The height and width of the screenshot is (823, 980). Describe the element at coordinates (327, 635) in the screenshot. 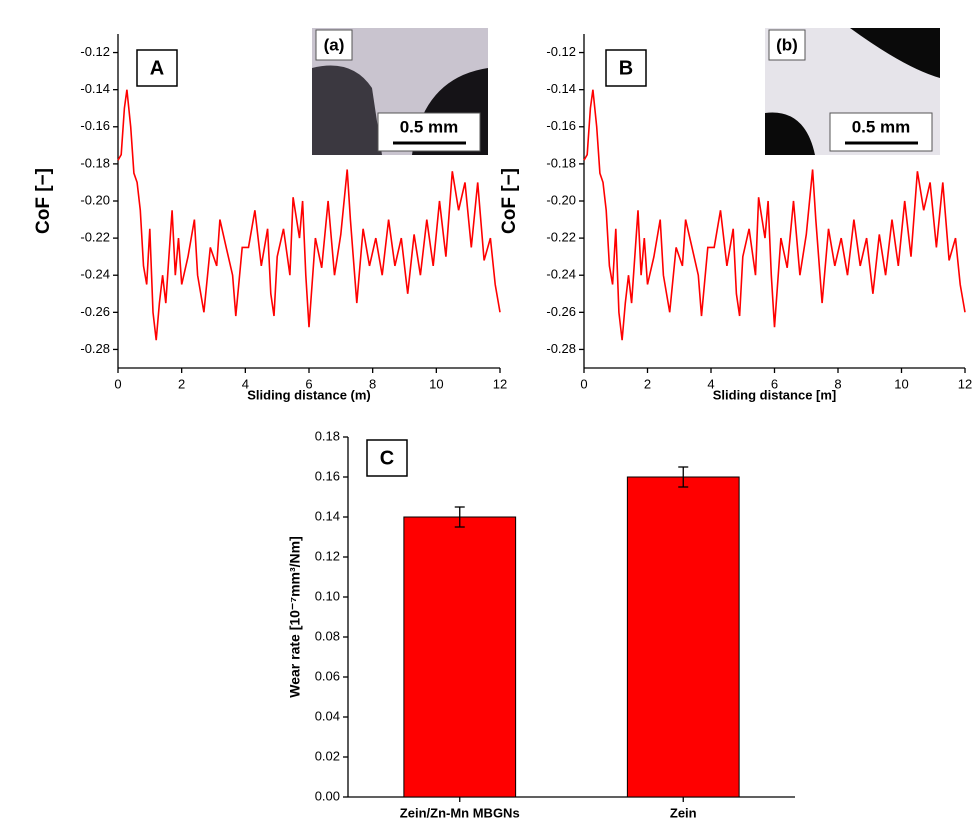

I see `y-tick-label: 0.08` at that location.